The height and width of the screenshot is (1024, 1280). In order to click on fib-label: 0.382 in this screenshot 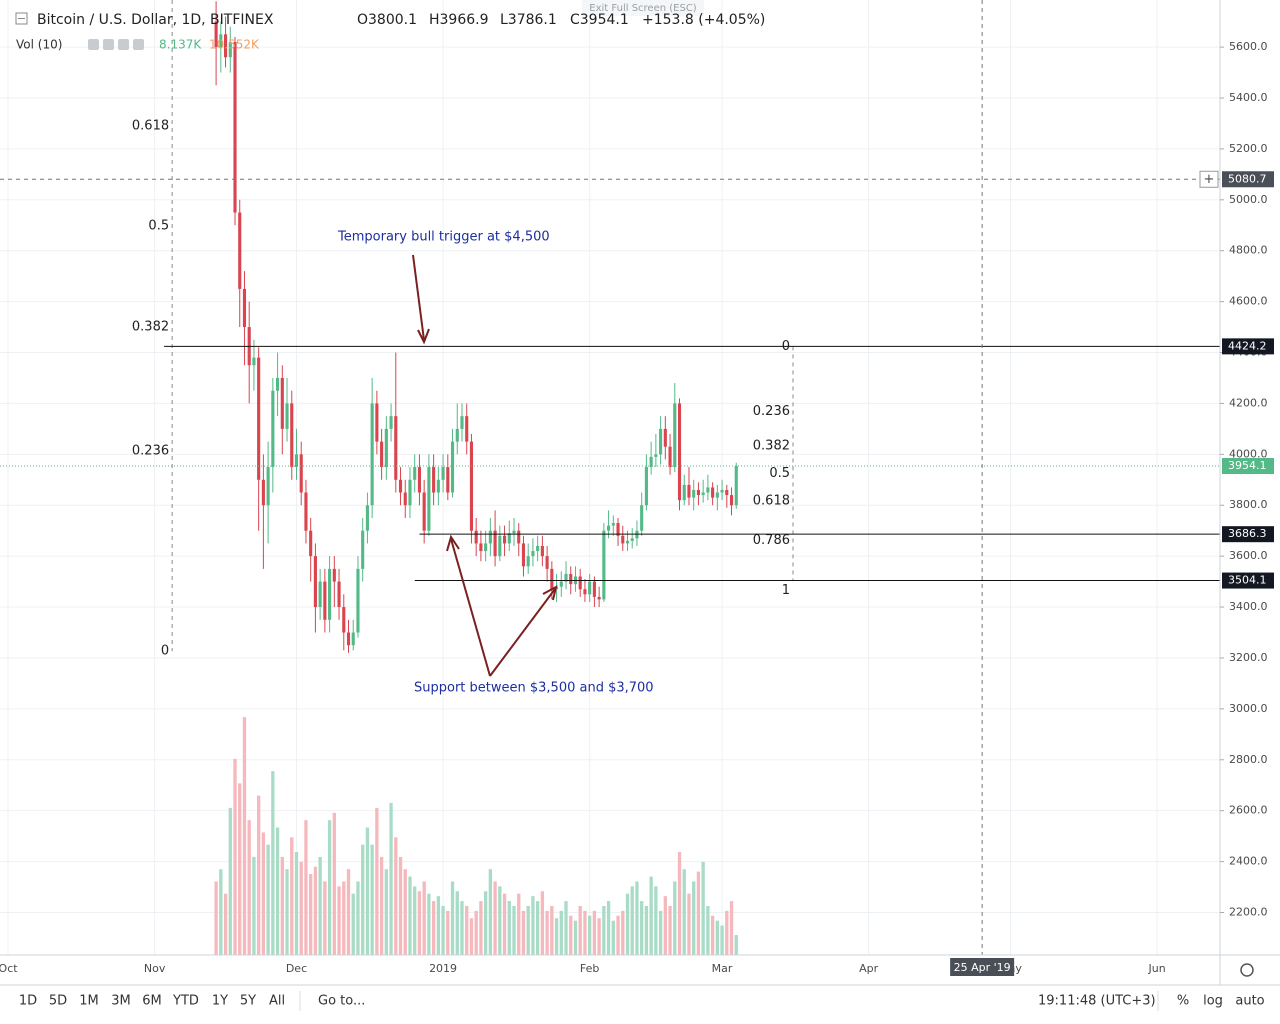, I will do `click(150, 327)`.